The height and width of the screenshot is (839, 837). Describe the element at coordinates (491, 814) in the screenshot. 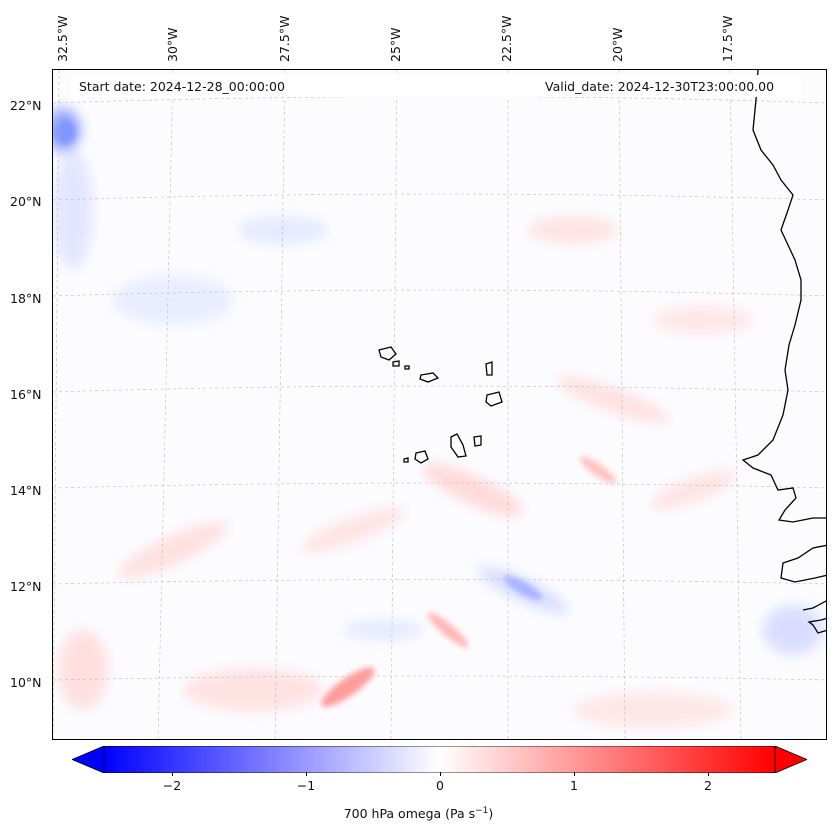

I see `colorbar-title-close: )` at that location.